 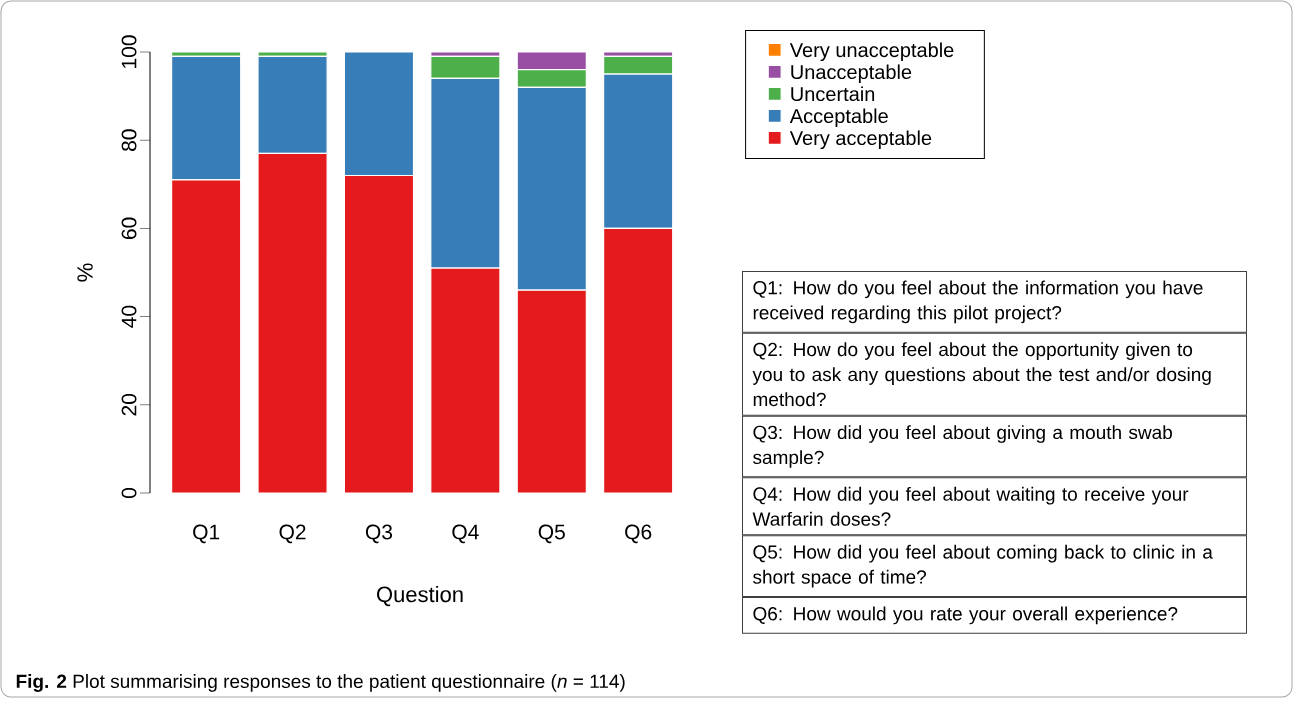 I want to click on legend-label: Very unacceptable, so click(x=871, y=52).